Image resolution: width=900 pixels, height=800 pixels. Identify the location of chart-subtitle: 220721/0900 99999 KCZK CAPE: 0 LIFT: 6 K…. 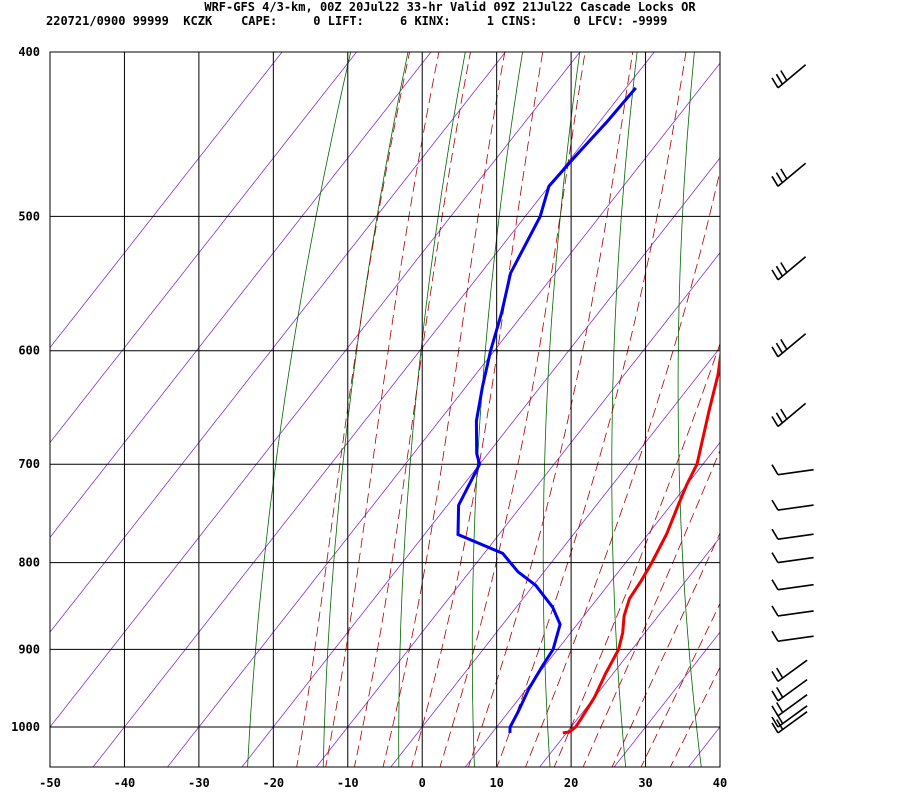
(357, 21).